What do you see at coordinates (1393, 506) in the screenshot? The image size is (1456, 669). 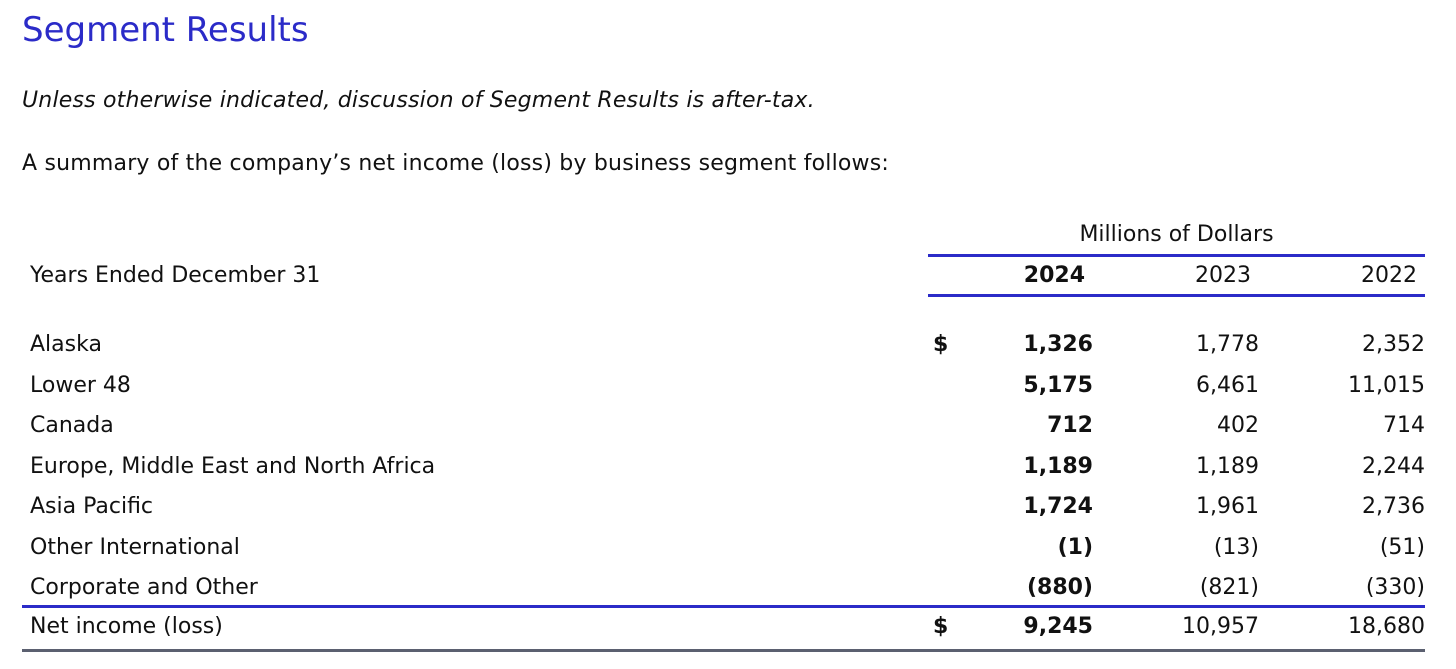 I see `value-2022: 2,736` at bounding box center [1393, 506].